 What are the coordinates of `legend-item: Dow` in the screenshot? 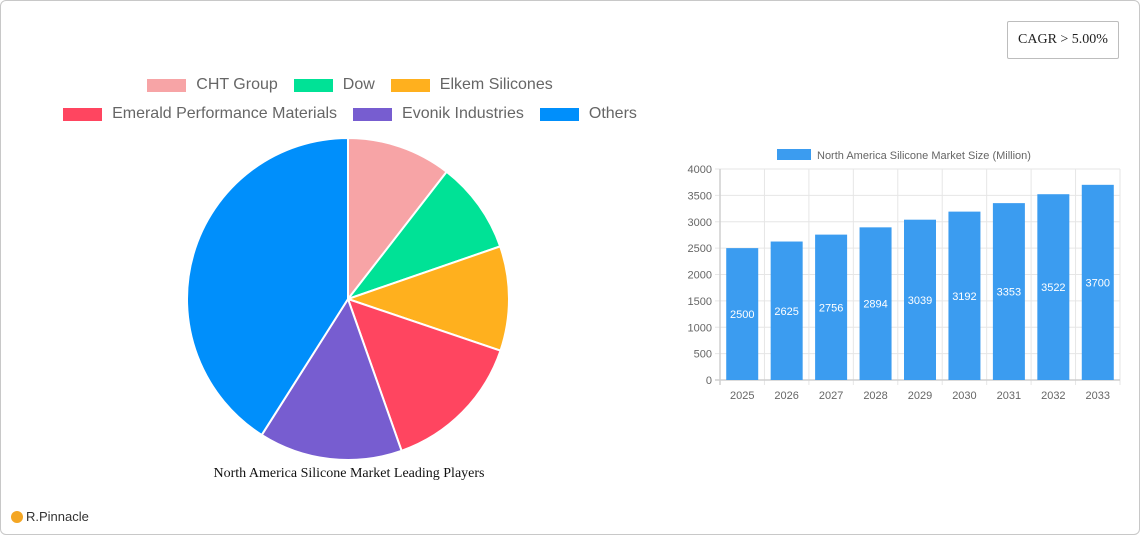 It's located at (334, 85).